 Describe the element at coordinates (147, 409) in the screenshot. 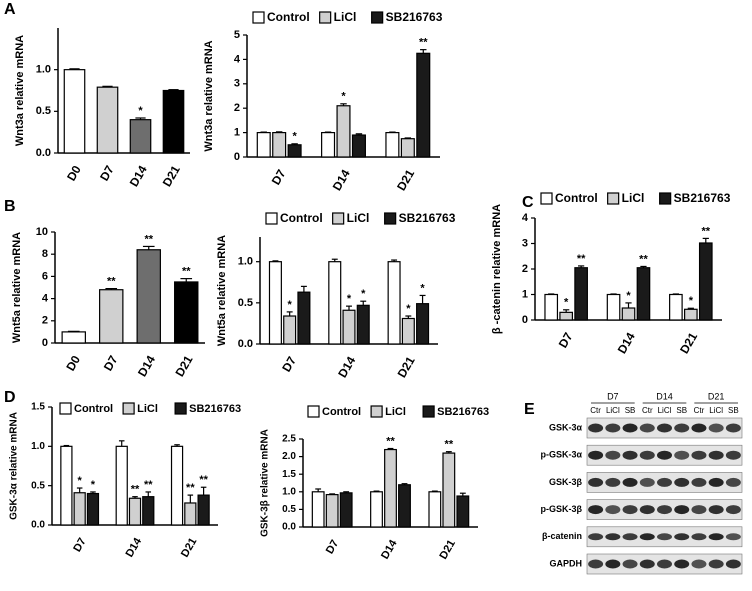

I see `legend-label: LiCl` at that location.